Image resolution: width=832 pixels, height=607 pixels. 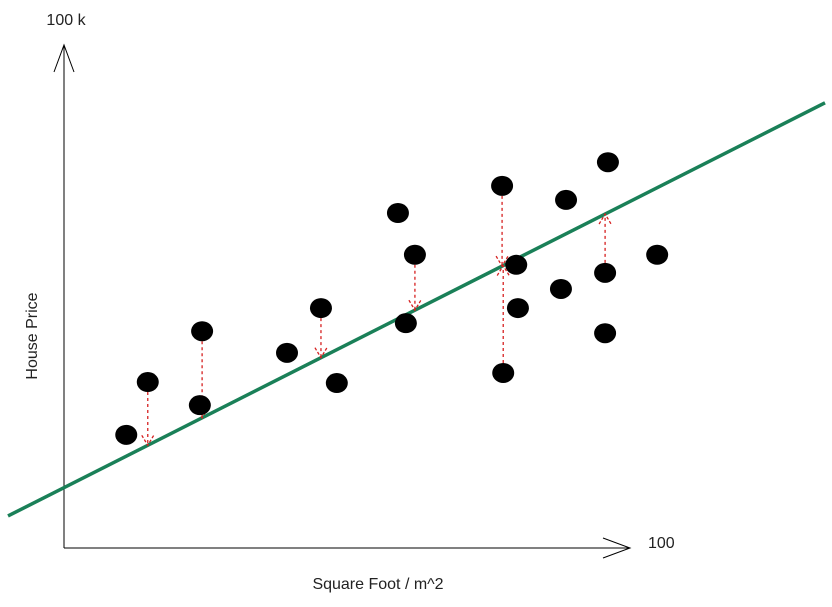 What do you see at coordinates (64, 58) in the screenshot?
I see `y-axis-arrow` at bounding box center [64, 58].